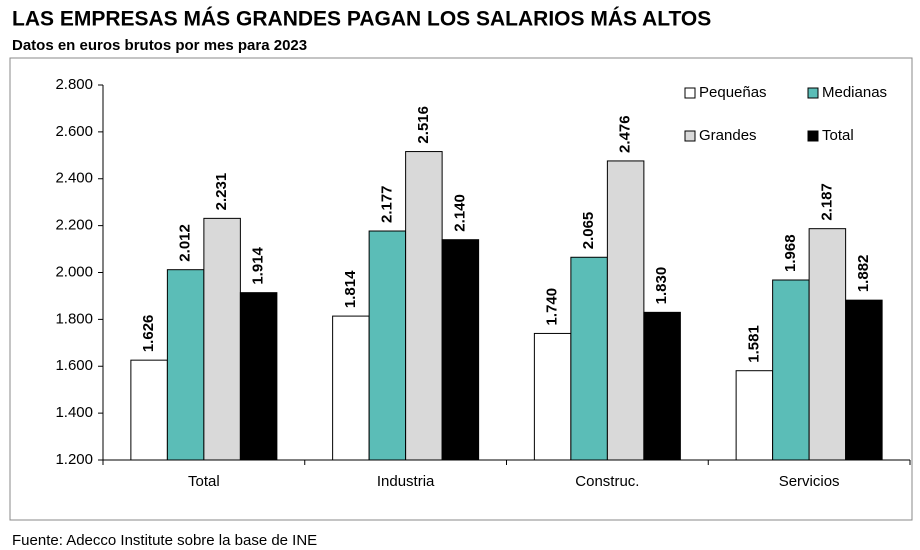 This screenshot has height=550, width=920. I want to click on y-tick-label: 2.000, so click(74, 271).